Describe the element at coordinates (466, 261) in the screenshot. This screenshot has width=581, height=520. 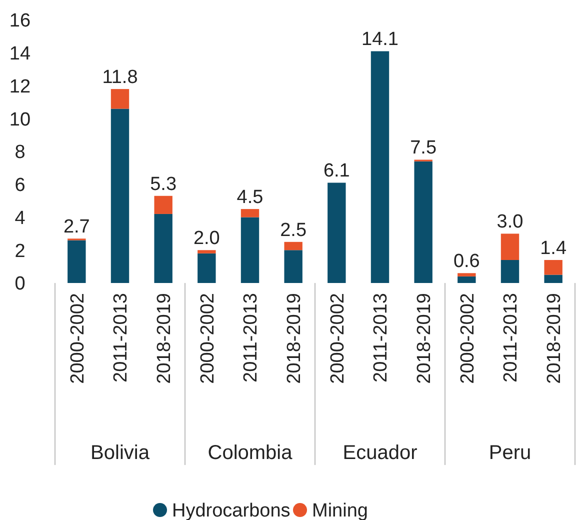
I see `total-label: 0.6` at that location.